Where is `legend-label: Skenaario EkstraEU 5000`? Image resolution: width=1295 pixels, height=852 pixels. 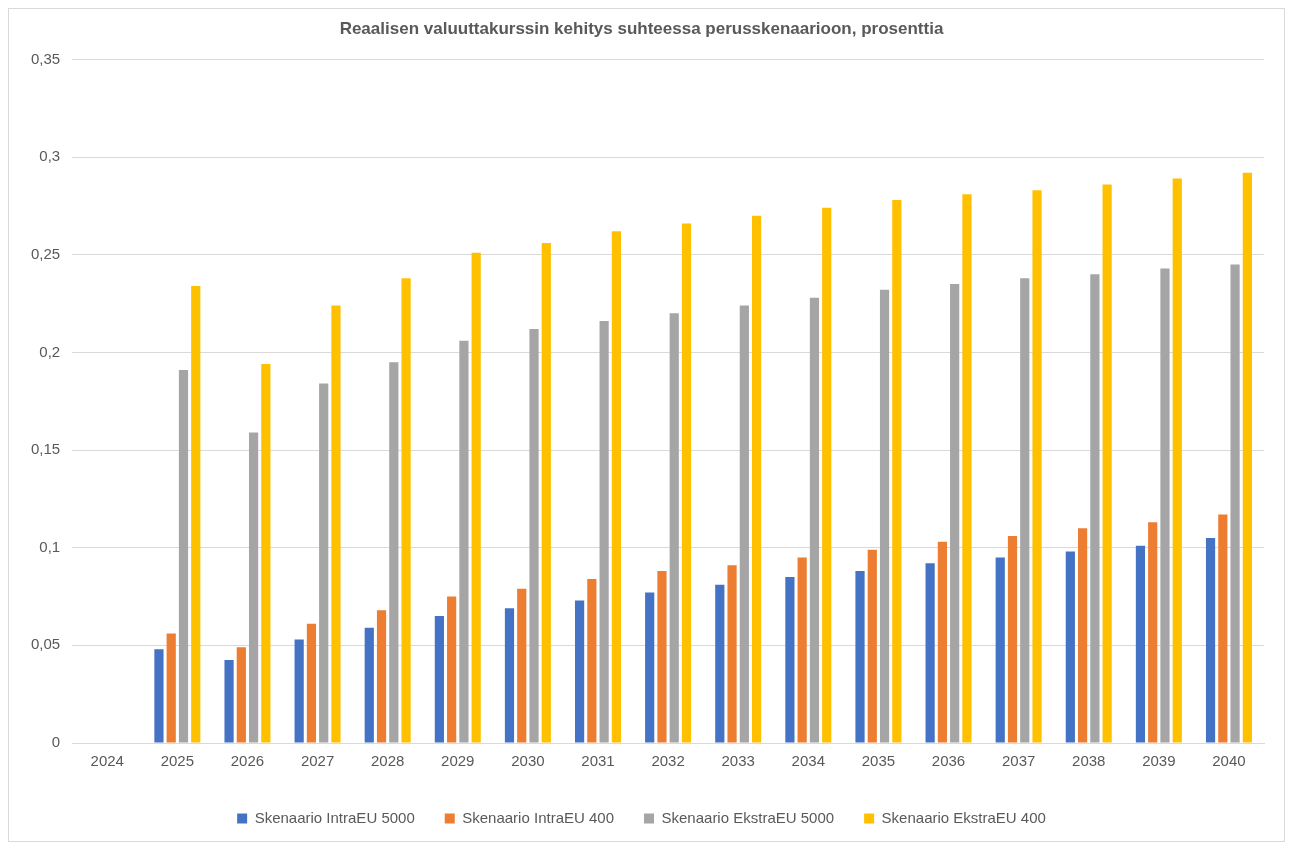
legend-label: Skenaario EkstraEU 5000 is located at coordinates (748, 817).